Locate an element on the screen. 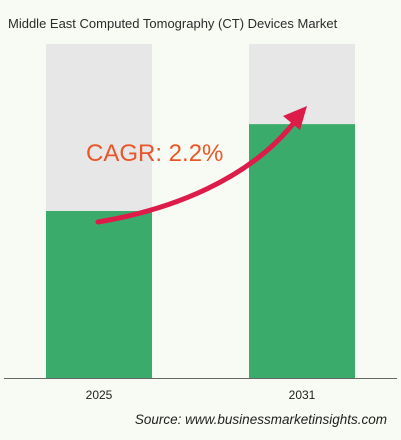 The image size is (401, 440). bar-2025 is located at coordinates (99, 294).